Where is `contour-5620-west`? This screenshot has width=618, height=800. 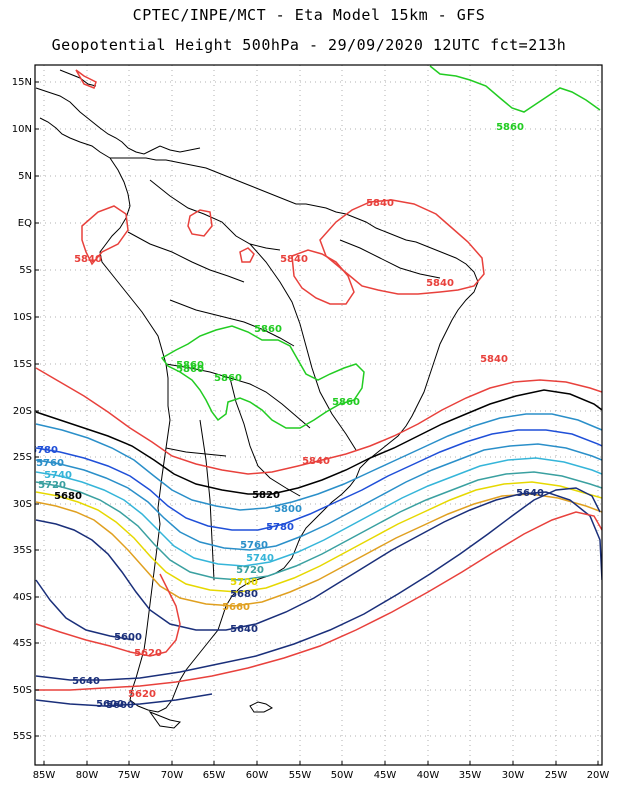
contour-5620-west is located at coordinates (108, 615).